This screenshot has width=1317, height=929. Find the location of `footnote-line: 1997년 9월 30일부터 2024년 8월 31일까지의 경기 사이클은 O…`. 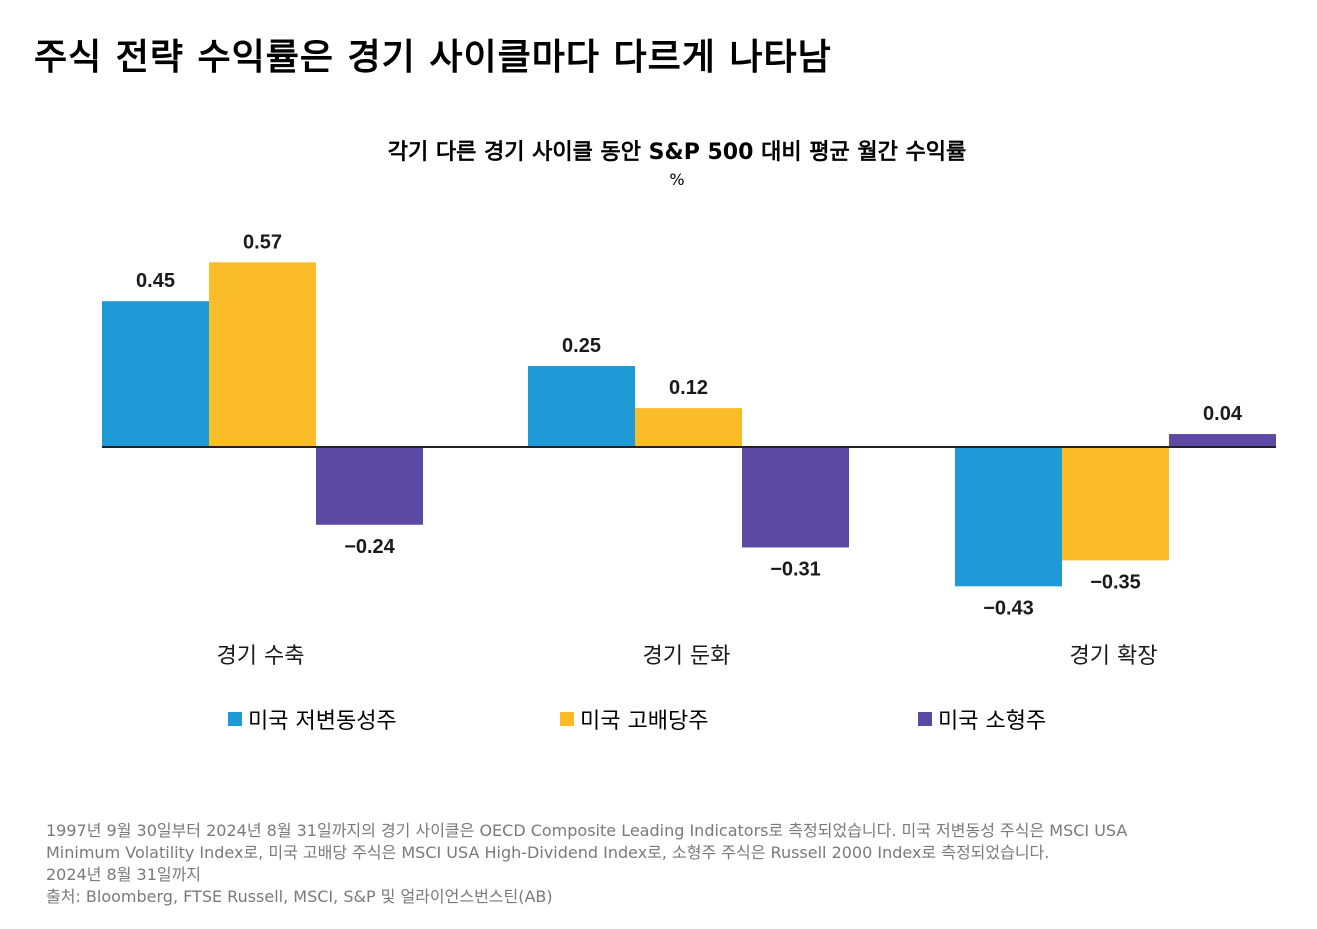

footnote-line: 1997년 9월 30일부터 2024년 8월 31일까지의 경기 사이클은 O… is located at coordinates (587, 830).